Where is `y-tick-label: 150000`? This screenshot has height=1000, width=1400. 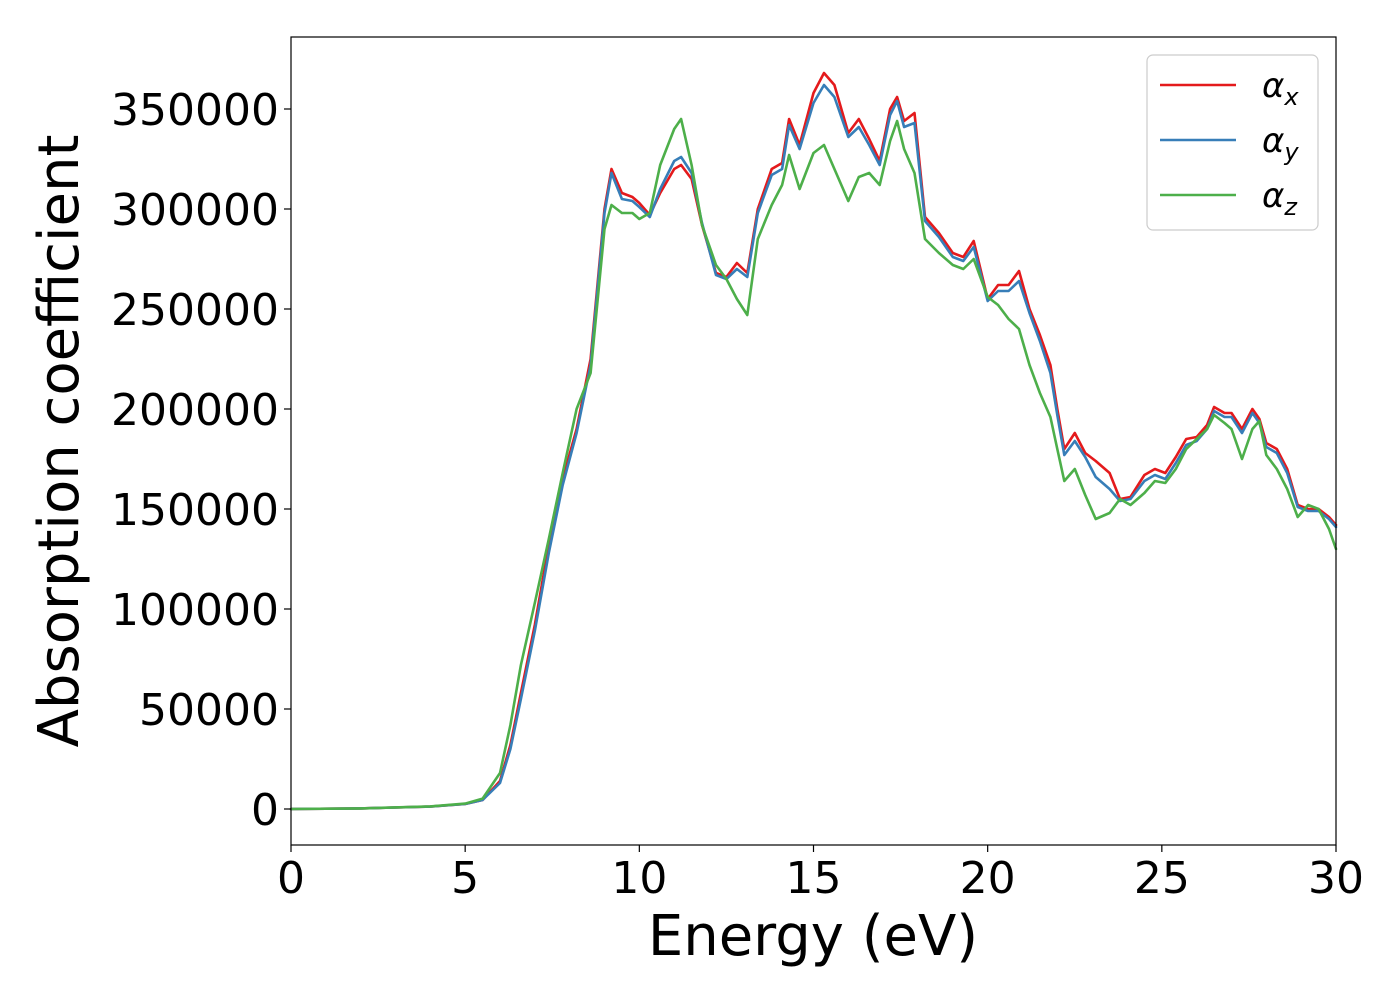
y-tick-label: 150000 is located at coordinates (195, 510).